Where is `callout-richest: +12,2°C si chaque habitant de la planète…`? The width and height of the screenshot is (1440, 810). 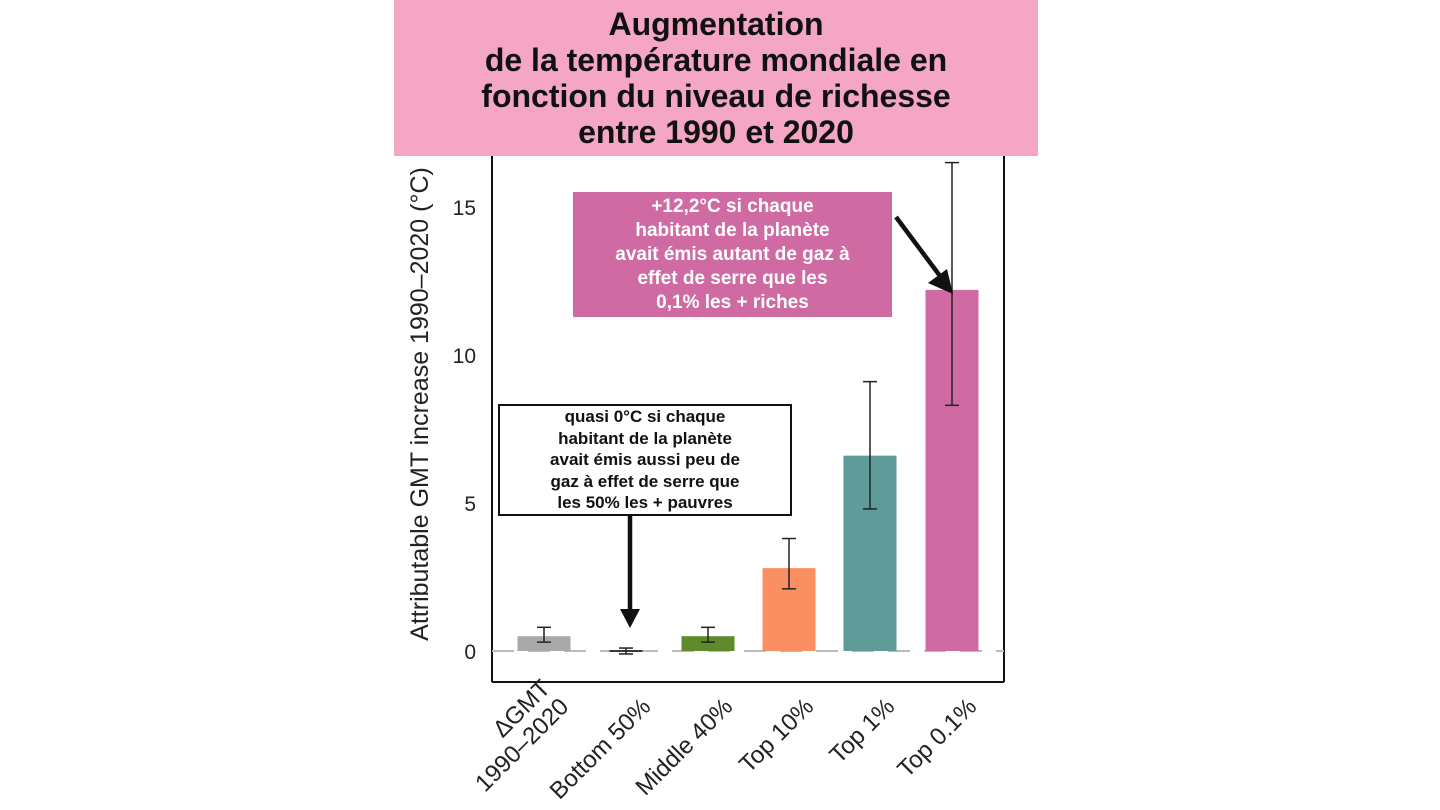
callout-richest: +12,2°C si chaque habitant de la planète… is located at coordinates (732, 254).